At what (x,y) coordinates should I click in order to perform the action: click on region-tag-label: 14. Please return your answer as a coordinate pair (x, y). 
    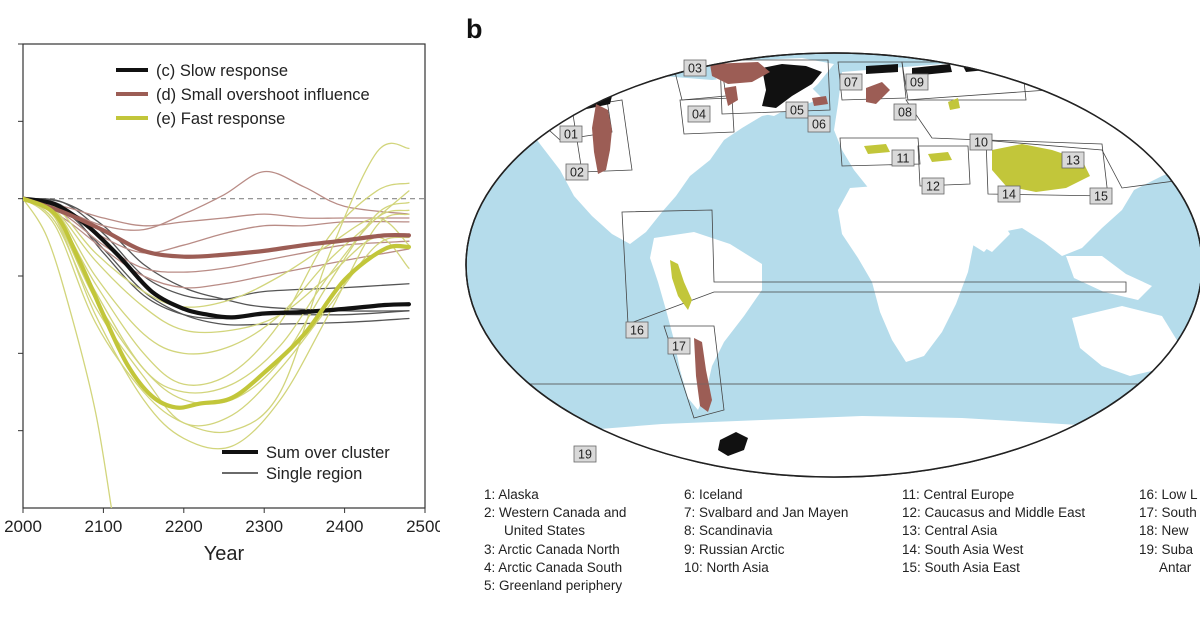
    Looking at the image, I should click on (1009, 195).